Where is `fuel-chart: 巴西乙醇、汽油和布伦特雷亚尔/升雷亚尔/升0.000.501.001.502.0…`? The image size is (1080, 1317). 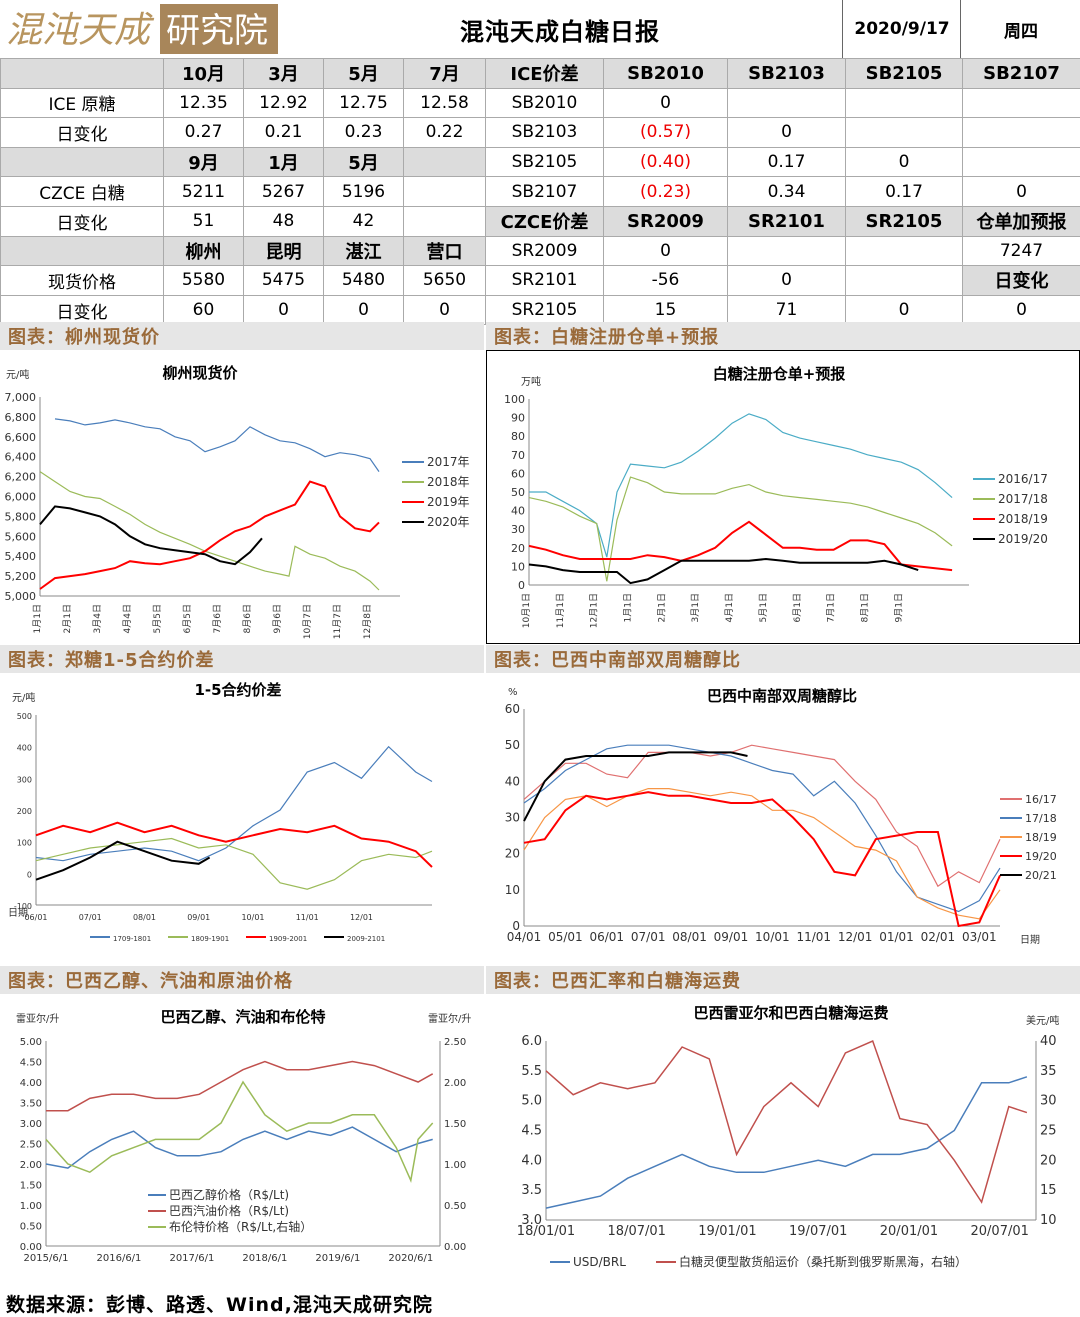 fuel-chart: 巴西乙醇、汽油和布伦特雷亚尔/升雷亚尔/升0.000.501.001.502.0… is located at coordinates (242, 1141).